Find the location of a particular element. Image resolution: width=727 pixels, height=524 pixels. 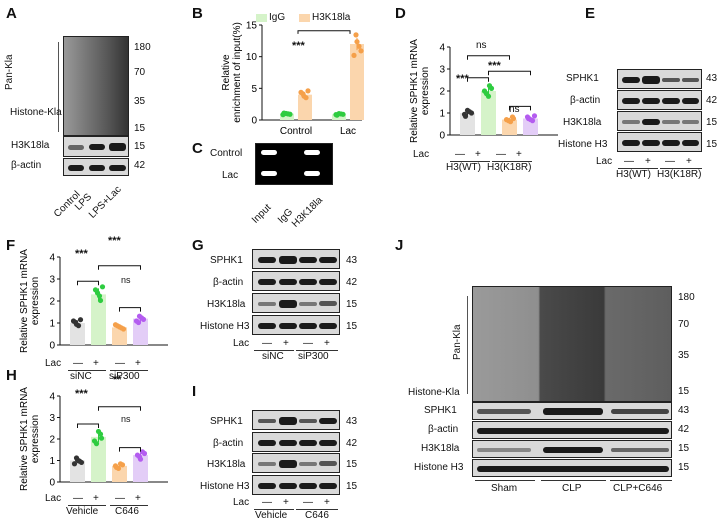

group-label-sinc: siNC is located at coordinates (273, 356).